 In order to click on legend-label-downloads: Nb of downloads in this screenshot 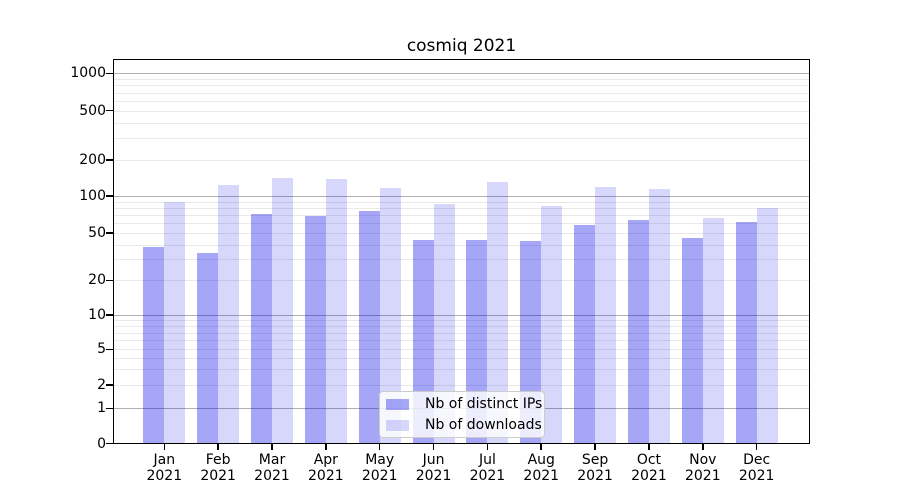, I will do `click(483, 425)`.